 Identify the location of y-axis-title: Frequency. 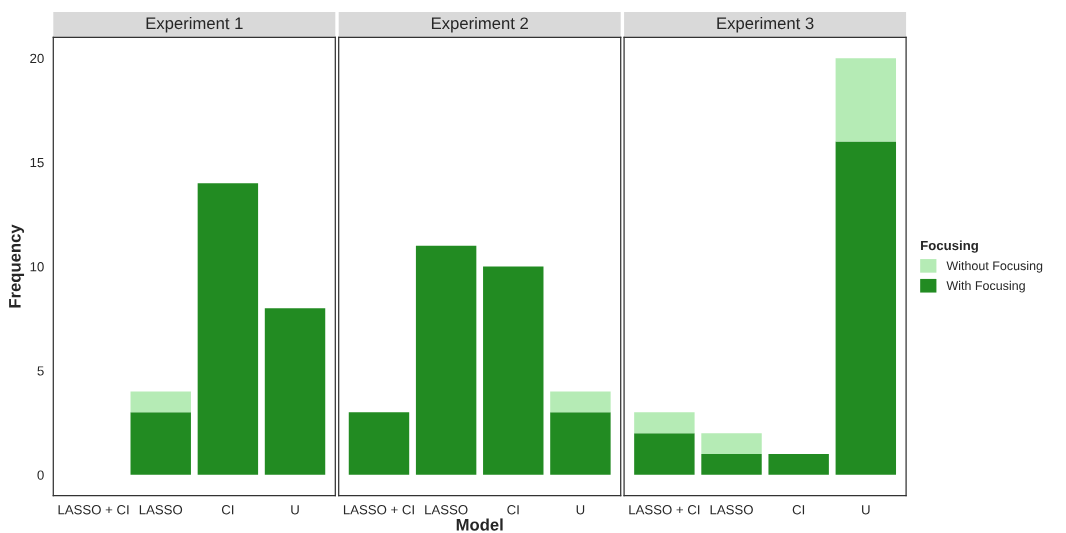
(17, 266).